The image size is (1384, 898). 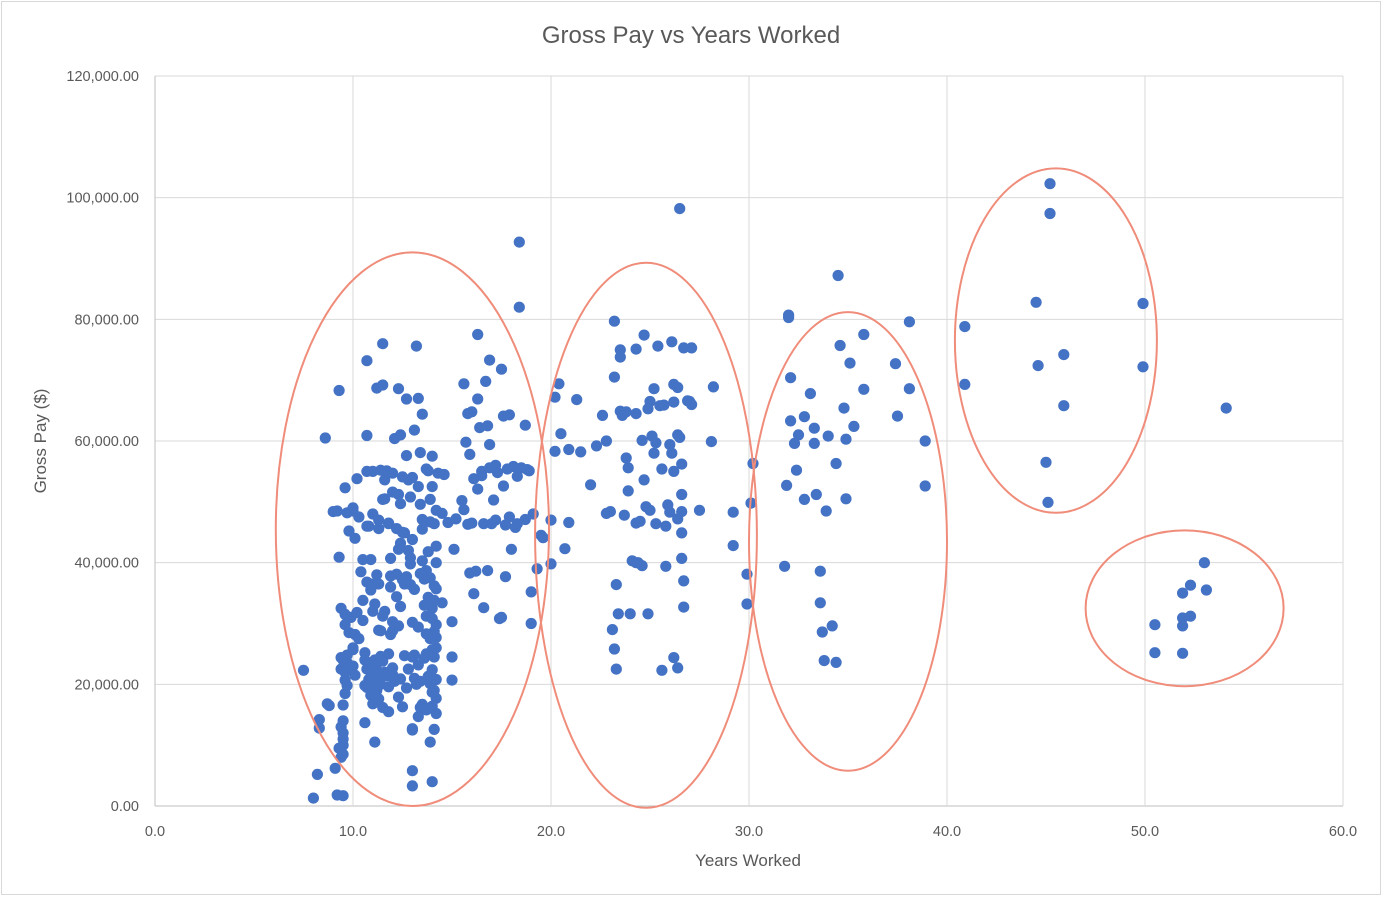 What do you see at coordinates (102, 199) in the screenshot?
I see `y-tick-label: 100,000.00` at bounding box center [102, 199].